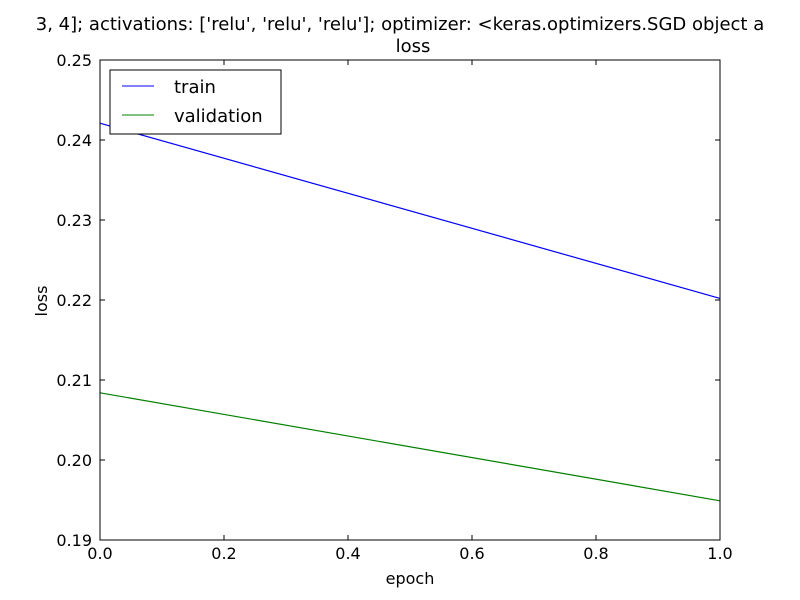  Describe the element at coordinates (195, 87) in the screenshot. I see `legend-train-label: train` at that location.